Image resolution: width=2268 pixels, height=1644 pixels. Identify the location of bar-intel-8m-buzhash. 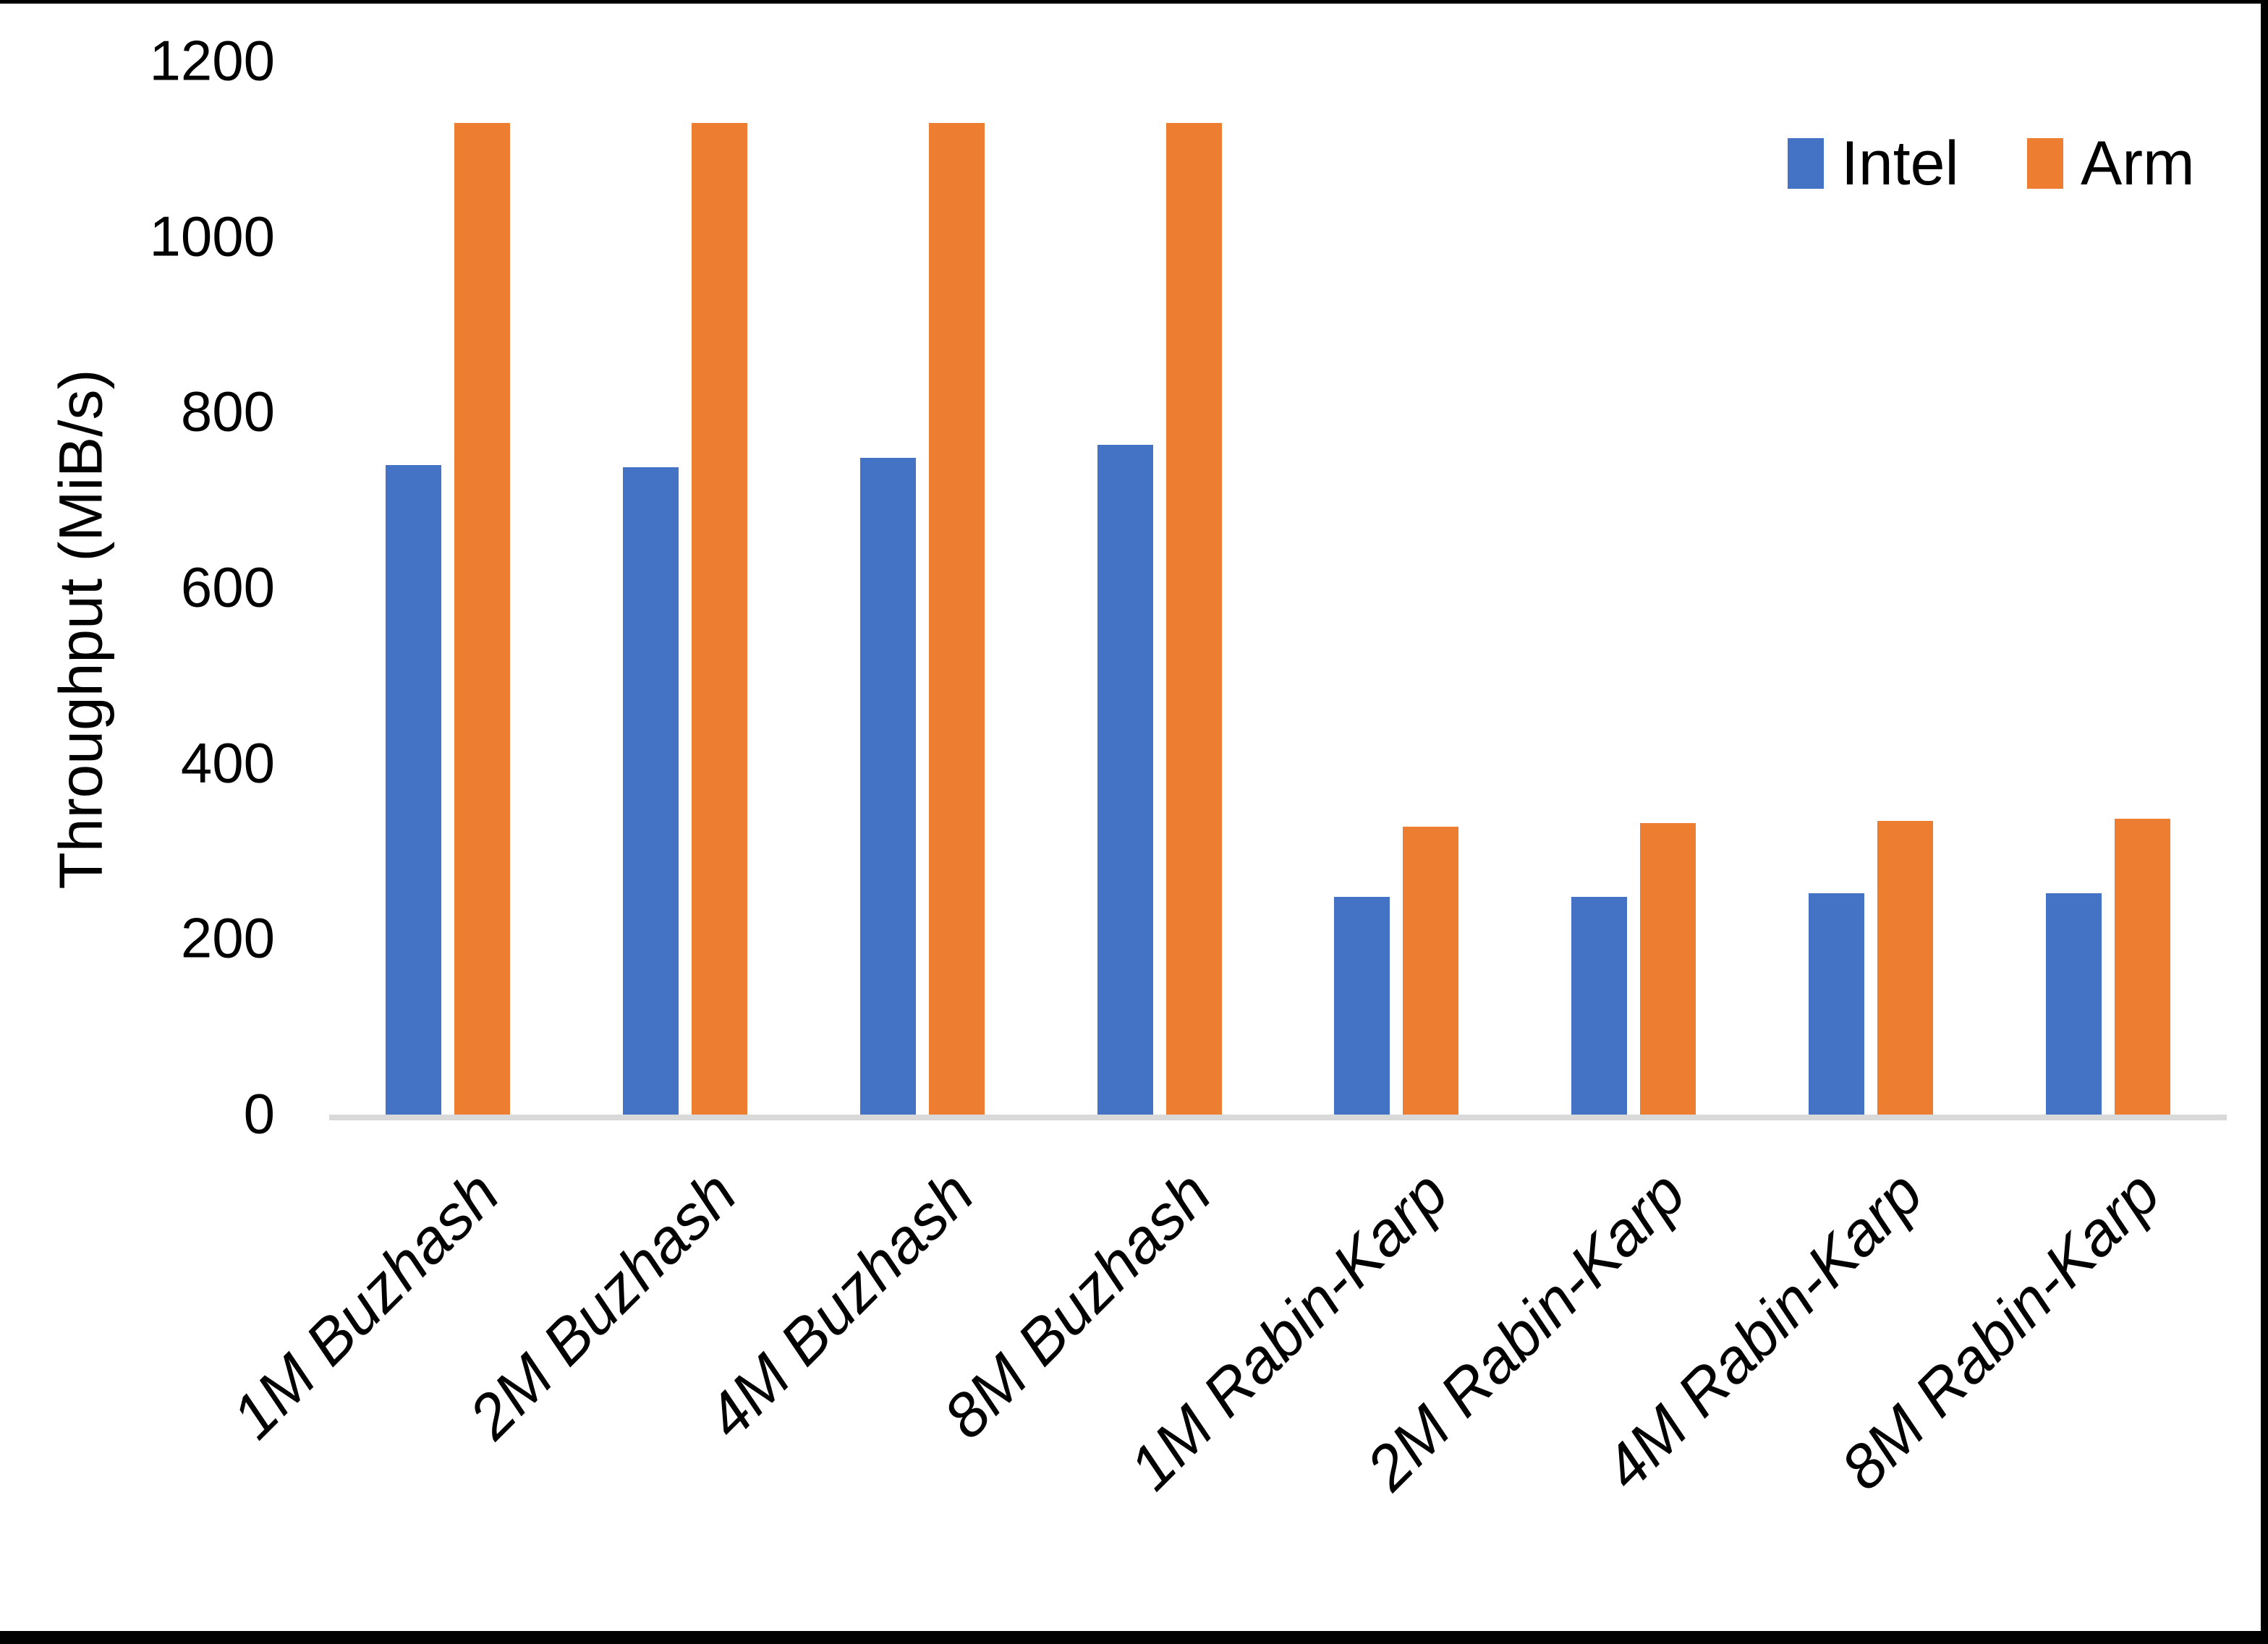
(1125, 780).